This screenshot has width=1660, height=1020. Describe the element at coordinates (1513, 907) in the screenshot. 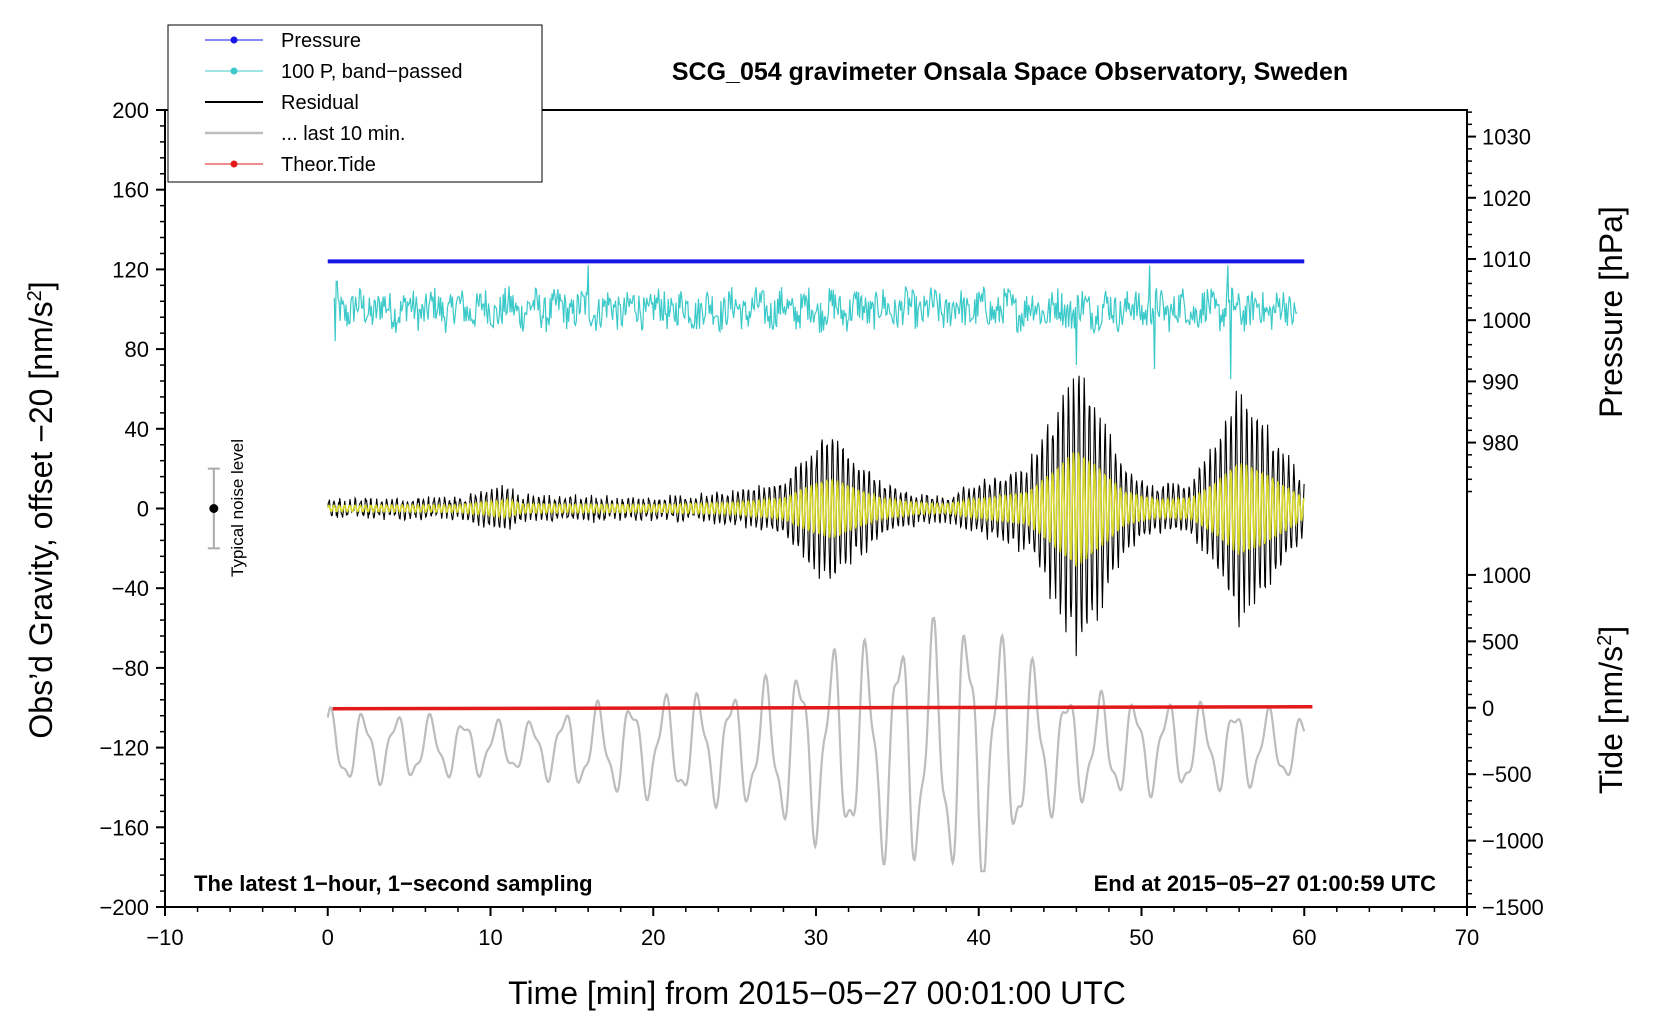

I see `tide-tick-label: −1500` at that location.